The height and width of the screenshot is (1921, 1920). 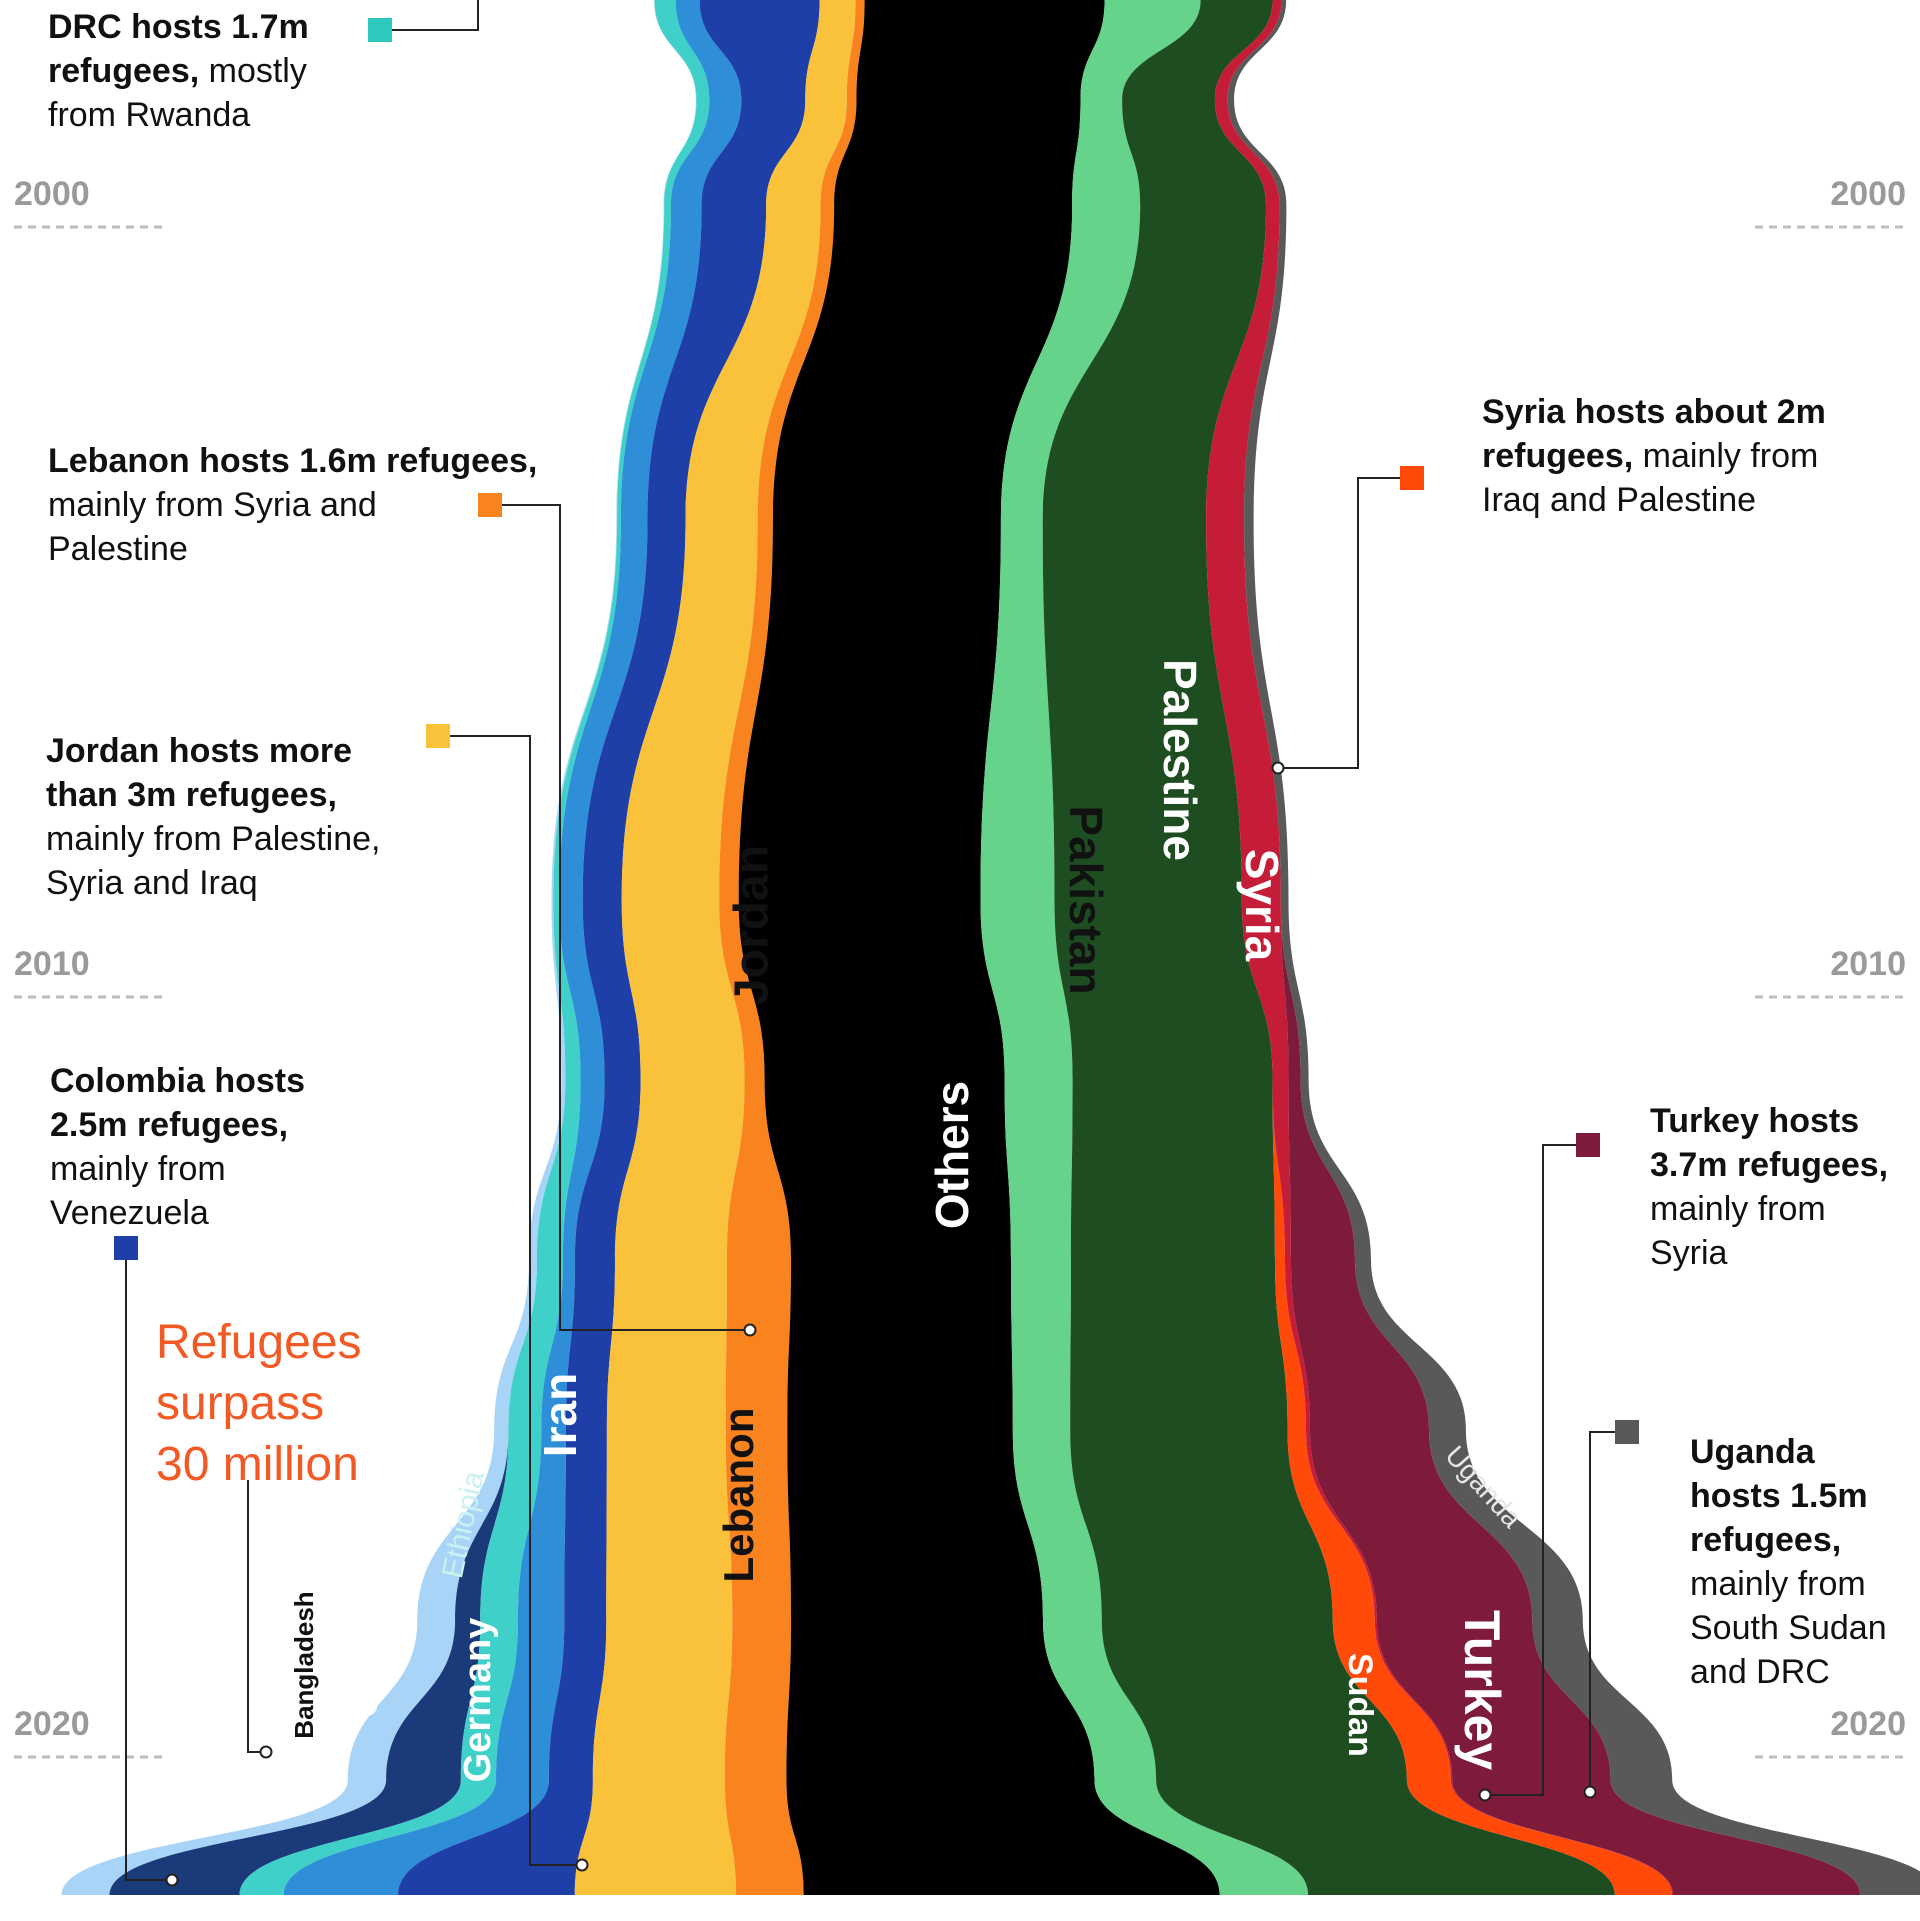 What do you see at coordinates (560, 1415) in the screenshot?
I see `band-label-iran: Iran` at bounding box center [560, 1415].